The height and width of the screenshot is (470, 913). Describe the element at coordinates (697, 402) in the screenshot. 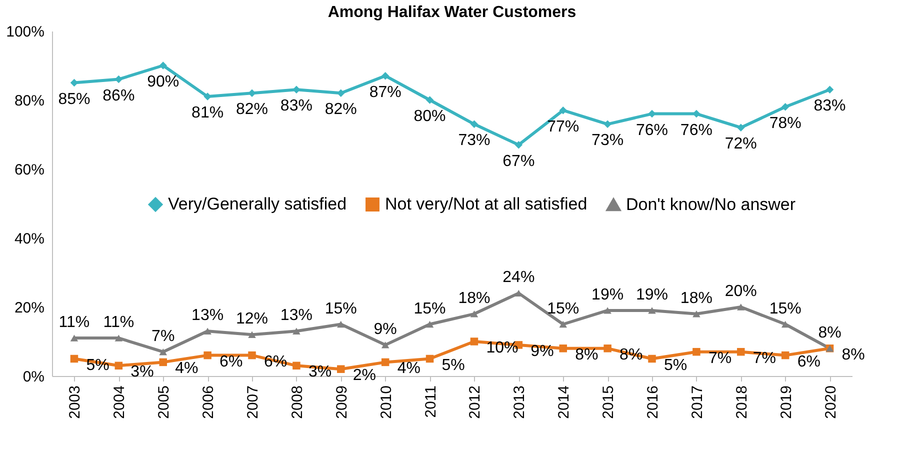

I see `x-tick-label: 2017` at that location.